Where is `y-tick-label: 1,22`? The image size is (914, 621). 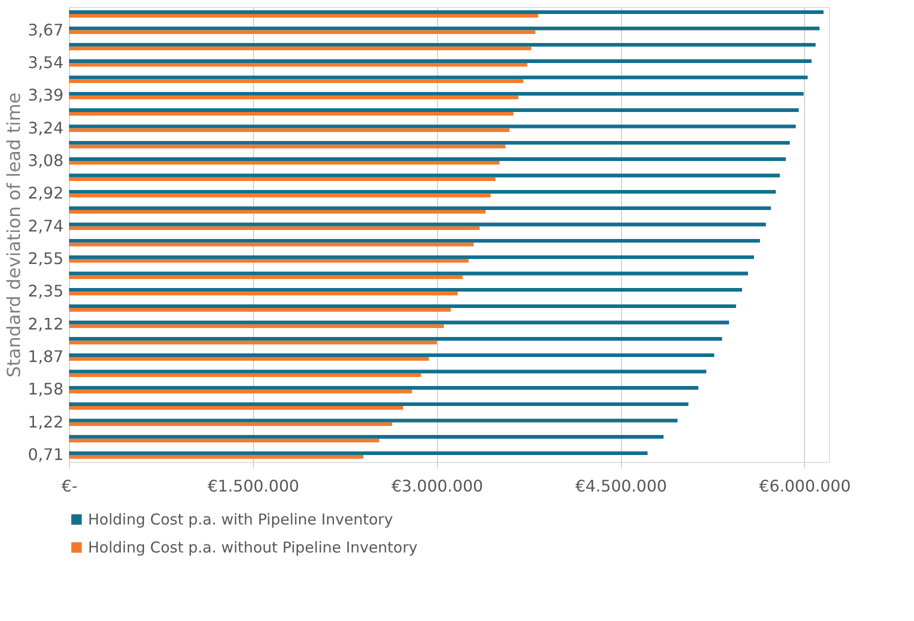
y-tick-label: 1,22 is located at coordinates (46, 422).